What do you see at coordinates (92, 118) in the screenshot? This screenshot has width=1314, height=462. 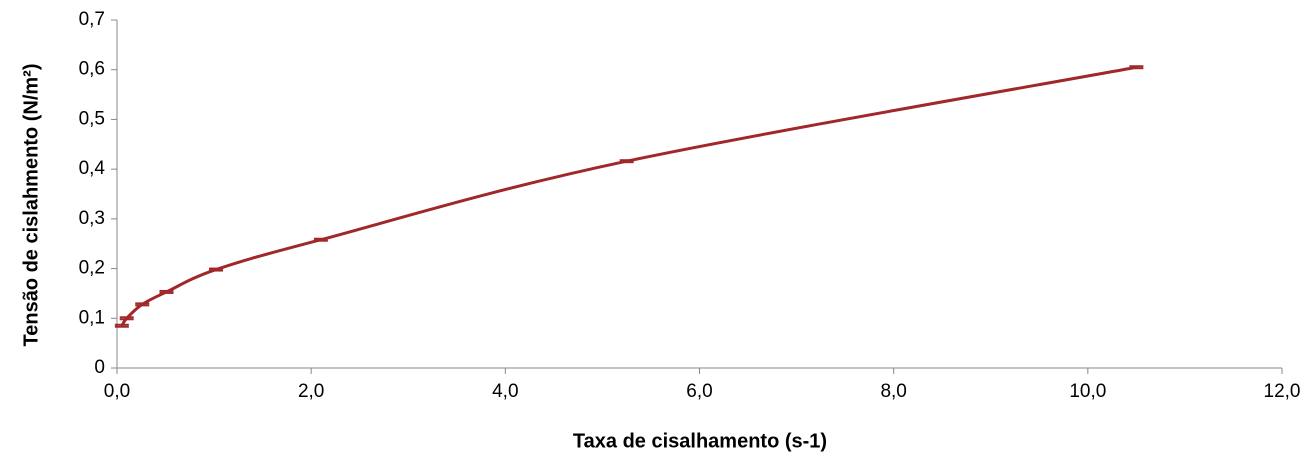 I see `y-tick-label: 0,5` at bounding box center [92, 118].